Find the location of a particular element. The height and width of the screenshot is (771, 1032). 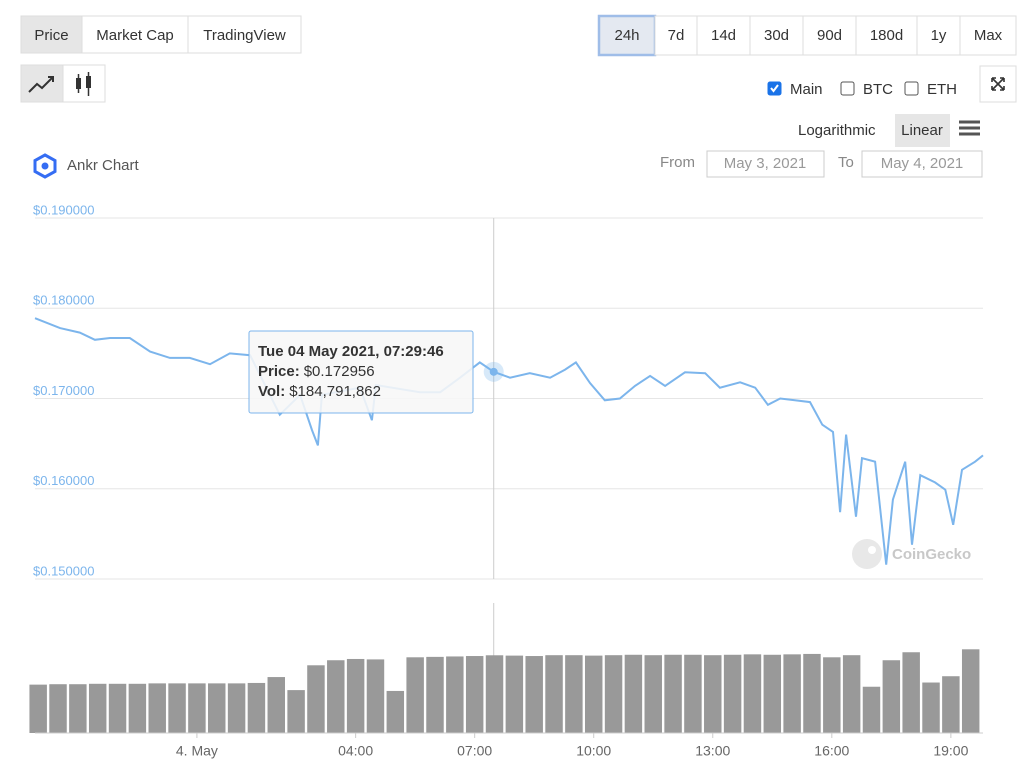

logo-dot is located at coordinates (45, 166).